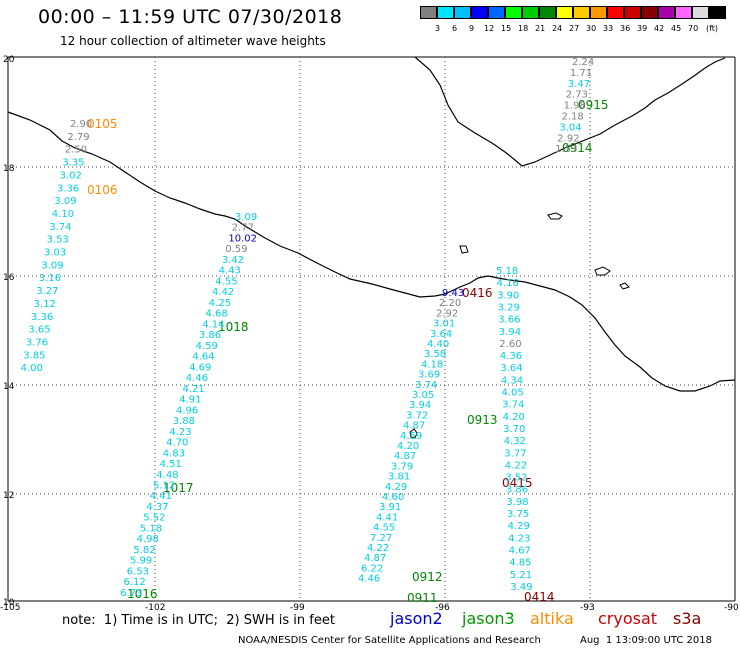 The height and width of the screenshot is (650, 740). Describe the element at coordinates (396, 487) in the screenshot. I see `wave-height-value: 4.29` at that location.